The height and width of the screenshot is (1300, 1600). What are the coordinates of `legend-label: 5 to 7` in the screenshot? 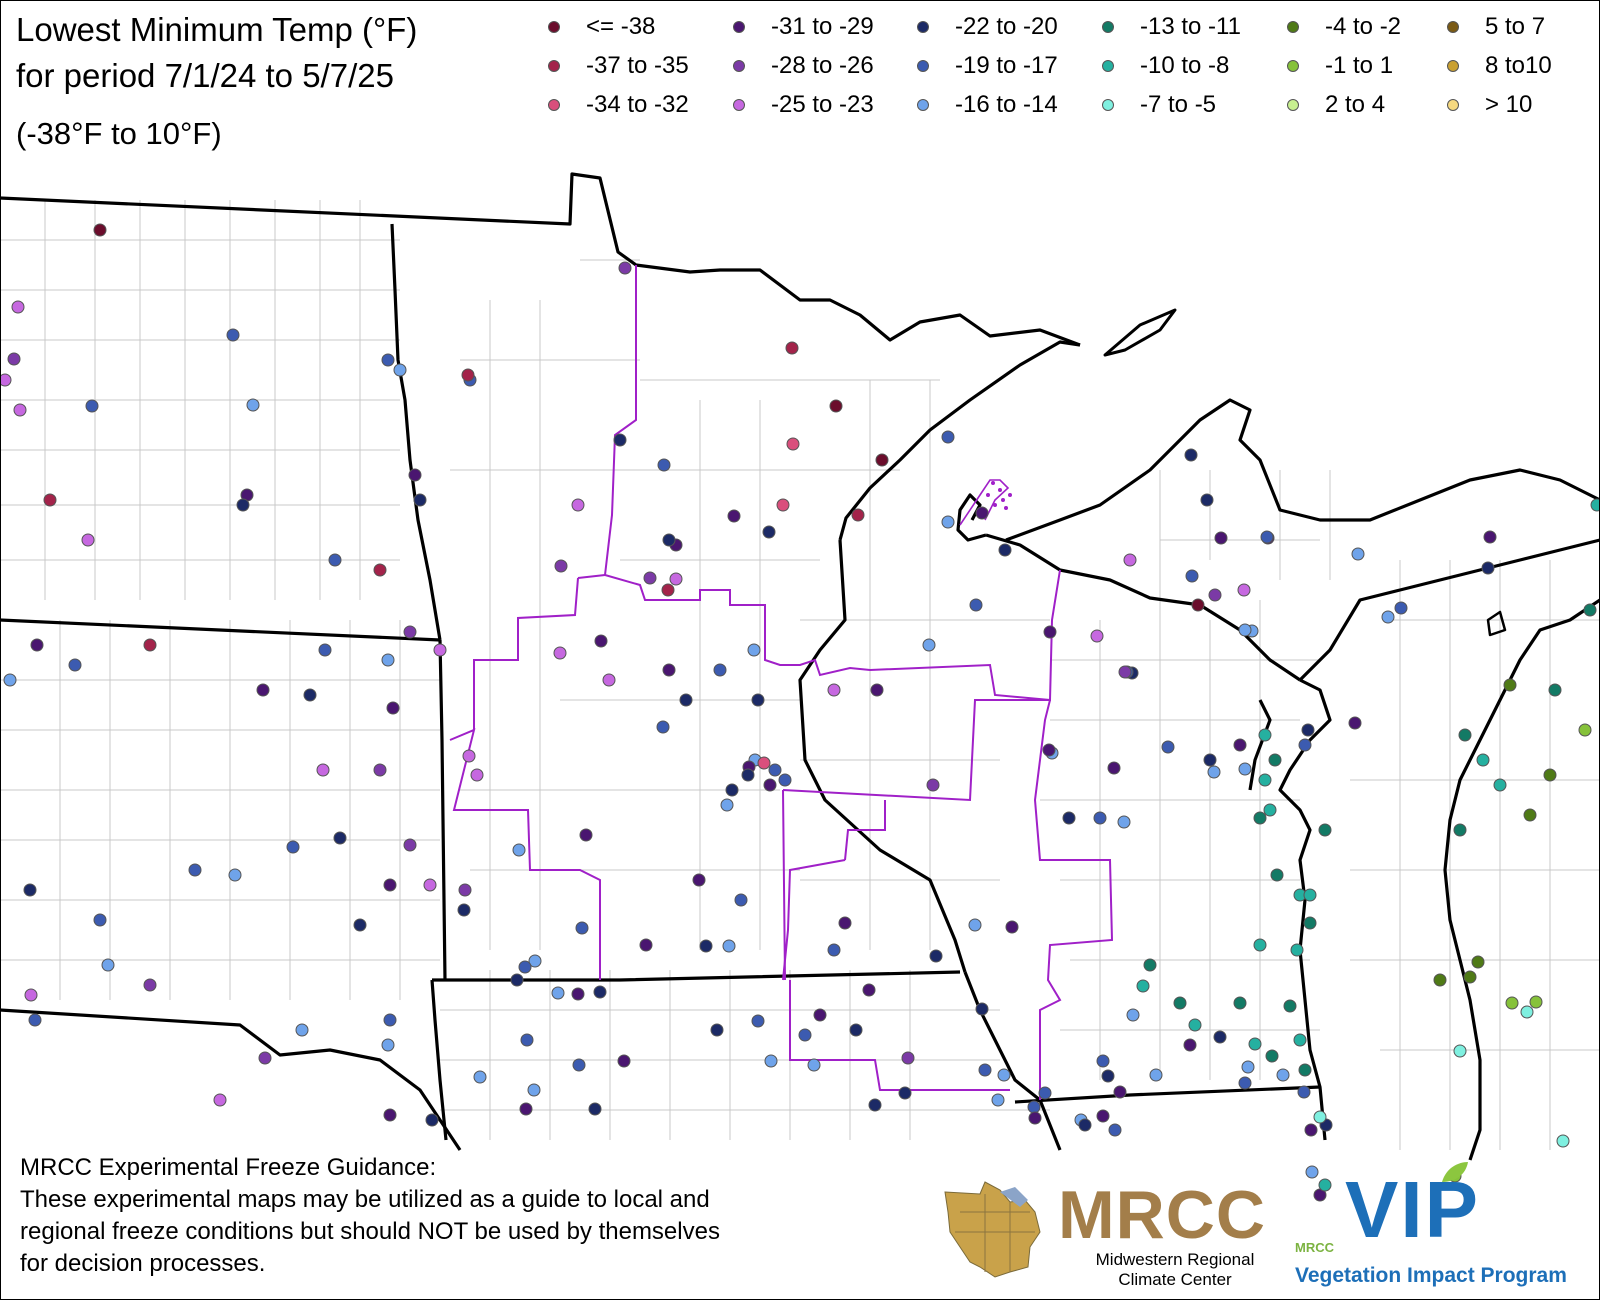 It's located at (1515, 26).